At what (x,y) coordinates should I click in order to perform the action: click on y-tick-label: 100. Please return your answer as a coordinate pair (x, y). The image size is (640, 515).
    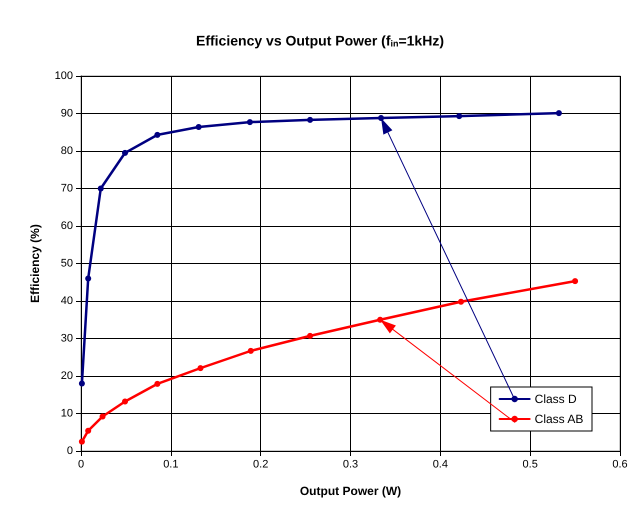
    Looking at the image, I should click on (63, 76).